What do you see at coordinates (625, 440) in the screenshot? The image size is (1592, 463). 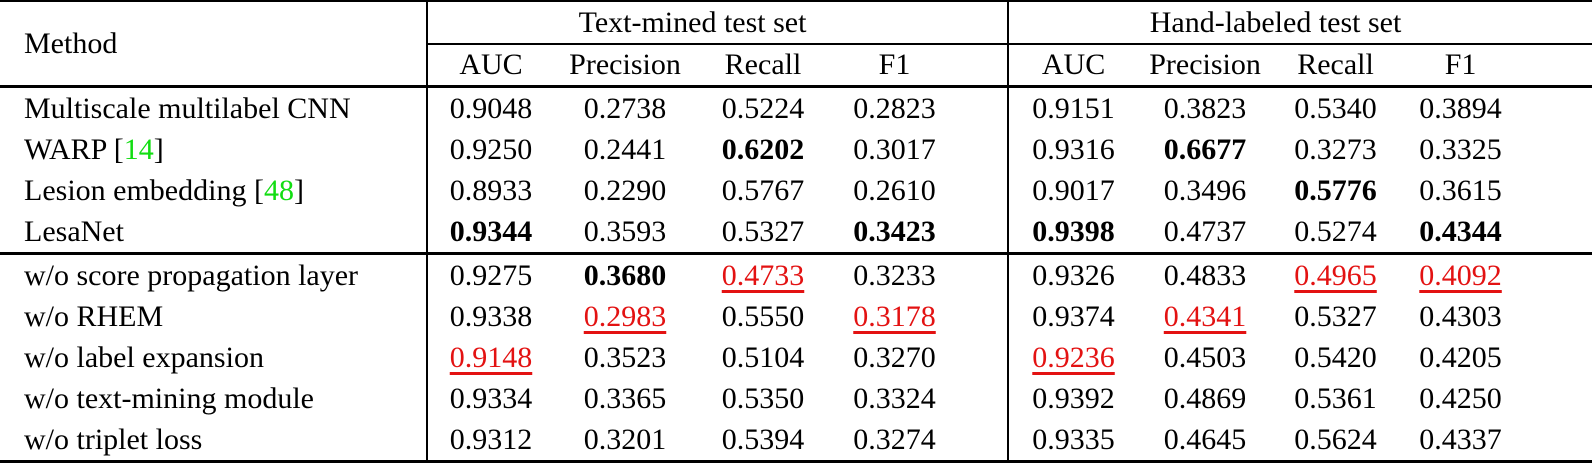 I see `cell-tm-precision: 0.3201` at bounding box center [625, 440].